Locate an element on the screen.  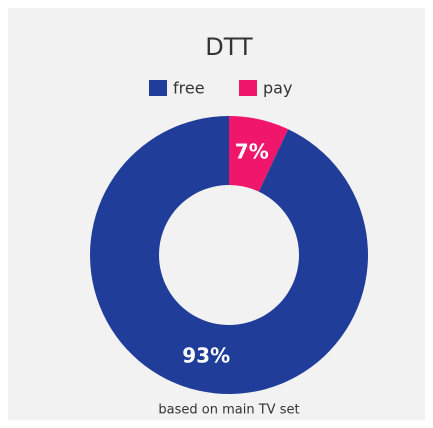
value-label: 7% is located at coordinates (252, 152).